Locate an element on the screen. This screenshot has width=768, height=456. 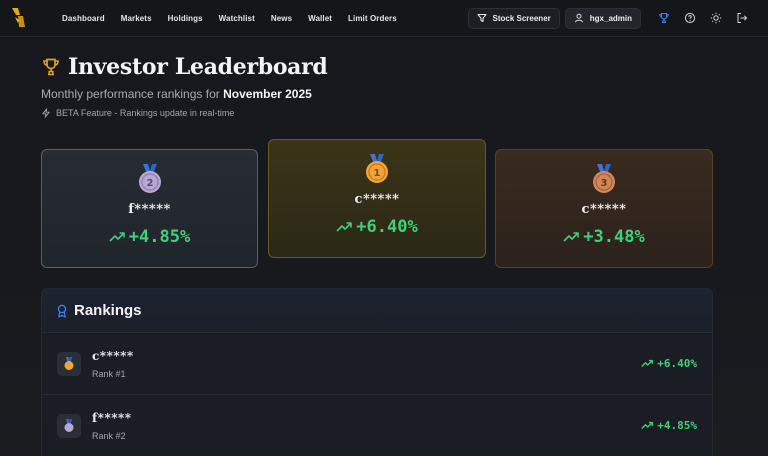
filter-icon is located at coordinates (481, 18).